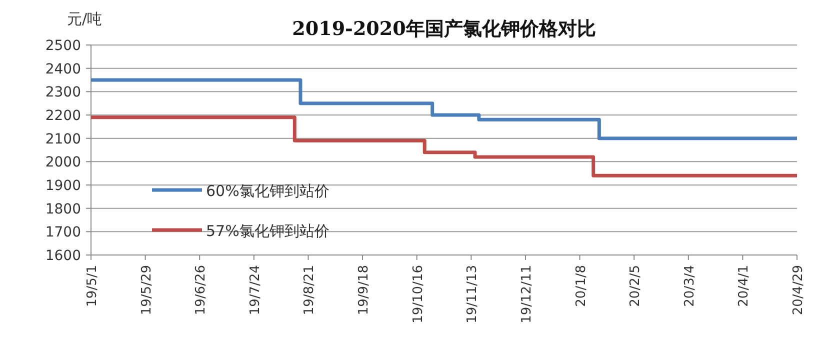  Describe the element at coordinates (744, 286) in the screenshot. I see `x-tick-label: 20/4/1` at that location.